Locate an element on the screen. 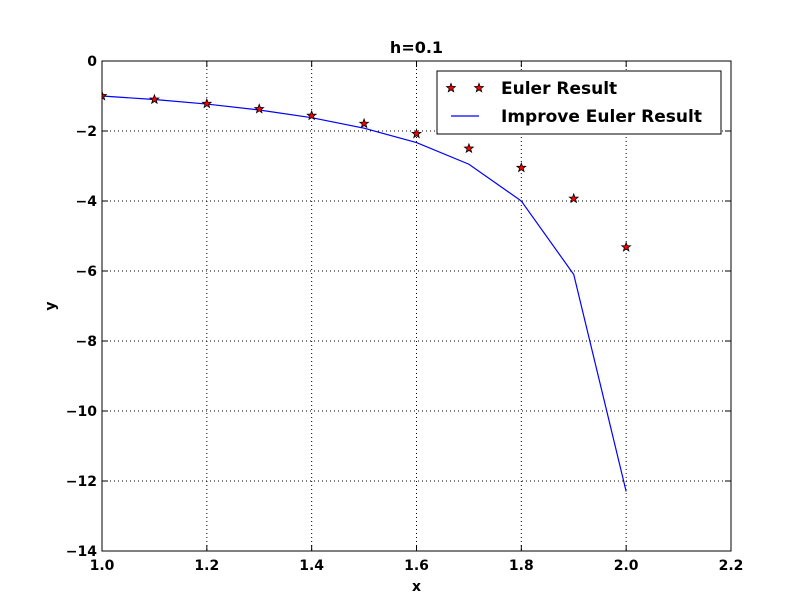  chart-title: h=0.1 is located at coordinates (416, 47).